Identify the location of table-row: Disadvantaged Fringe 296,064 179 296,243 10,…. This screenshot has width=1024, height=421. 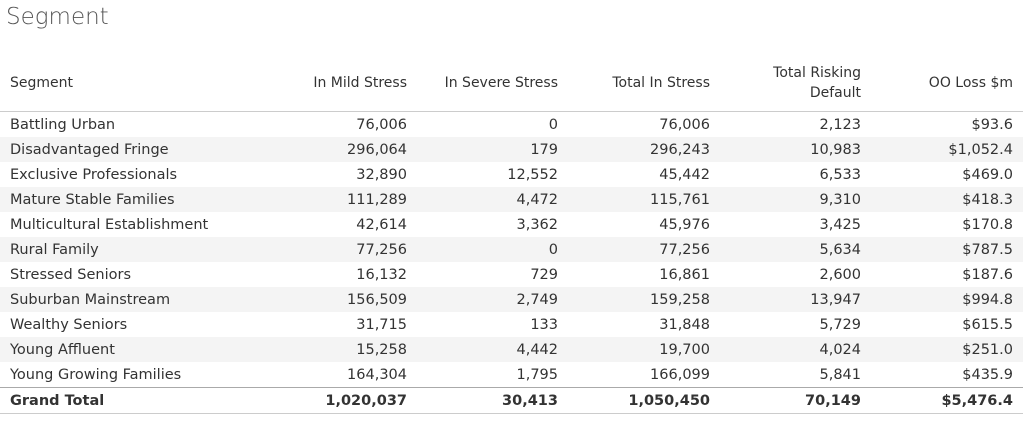
(511, 149).